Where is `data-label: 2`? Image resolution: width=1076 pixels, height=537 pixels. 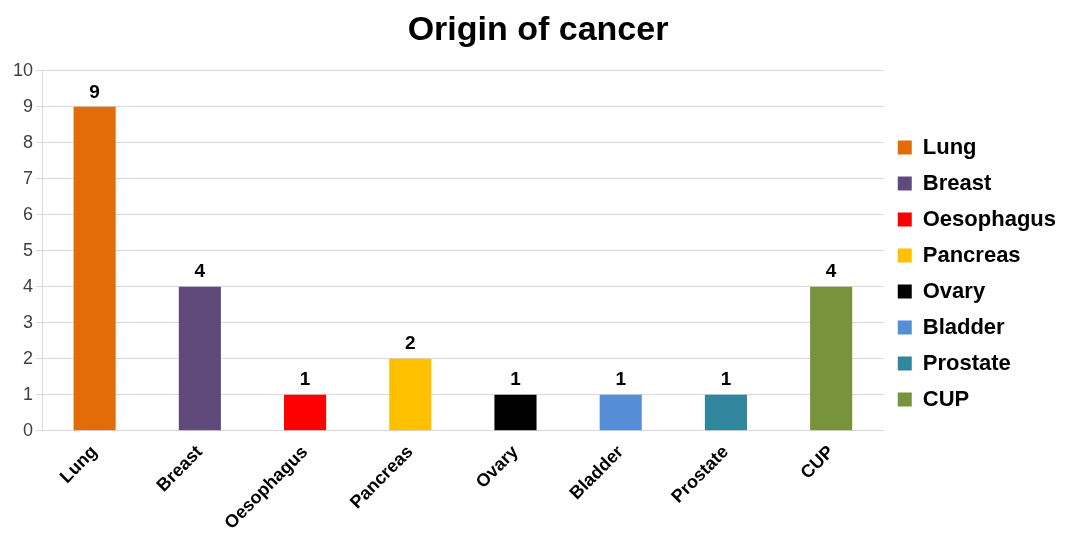 data-label: 2 is located at coordinates (410, 343).